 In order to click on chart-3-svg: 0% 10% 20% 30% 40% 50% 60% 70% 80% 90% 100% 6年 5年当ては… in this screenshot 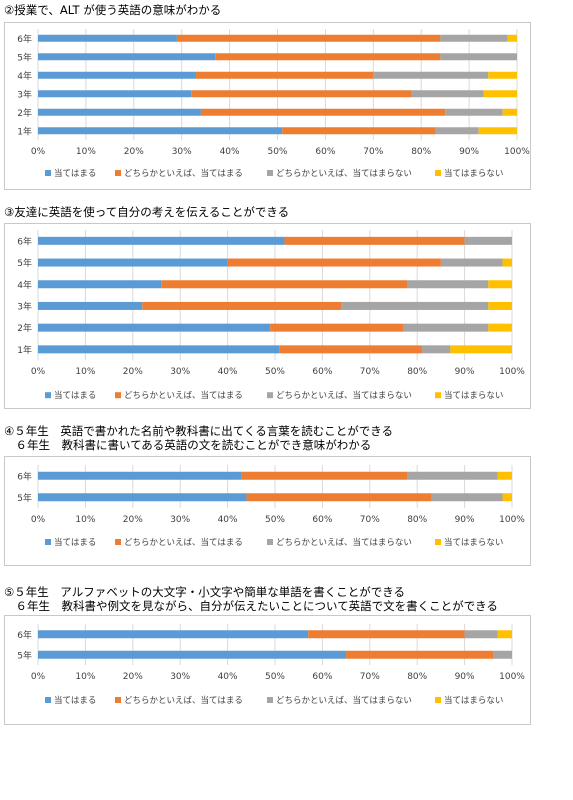, I will do `click(271, 506)`.